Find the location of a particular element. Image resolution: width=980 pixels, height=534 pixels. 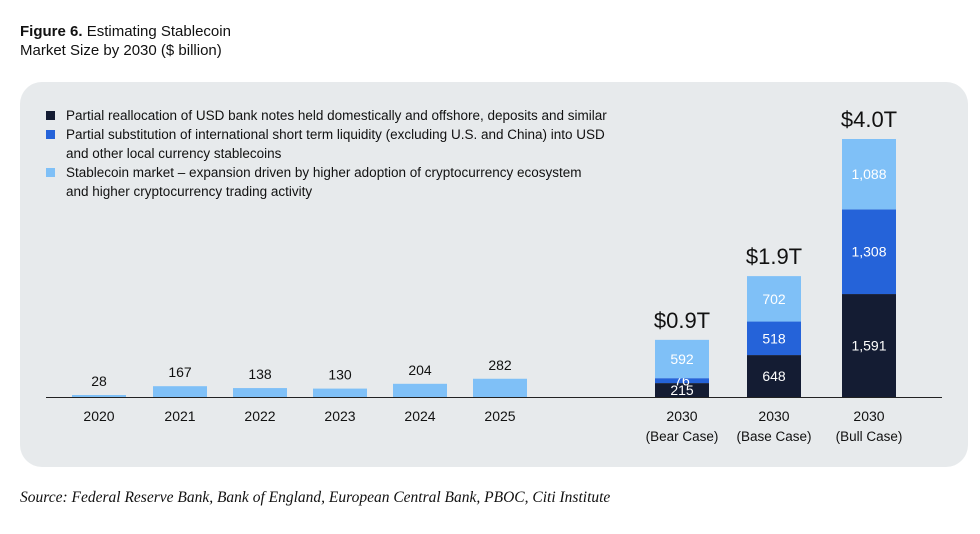

figure-title-line1: Estimating Stablecoin is located at coordinates (158, 31).